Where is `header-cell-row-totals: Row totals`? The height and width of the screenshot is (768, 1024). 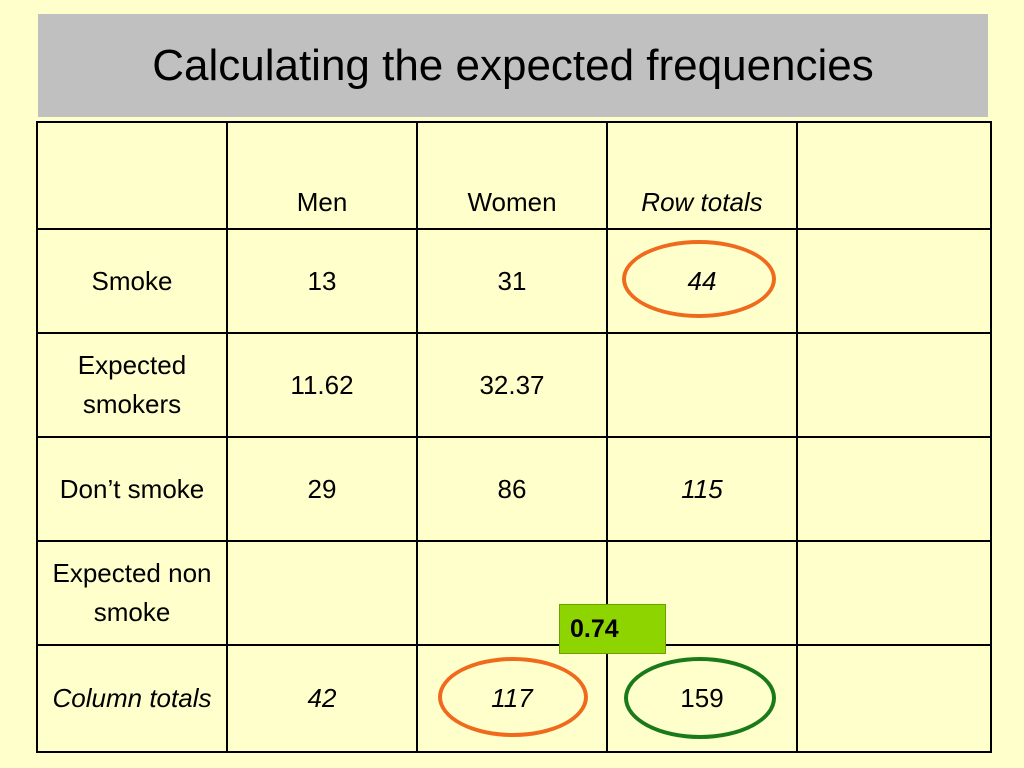 header-cell-row-totals: Row totals is located at coordinates (702, 175).